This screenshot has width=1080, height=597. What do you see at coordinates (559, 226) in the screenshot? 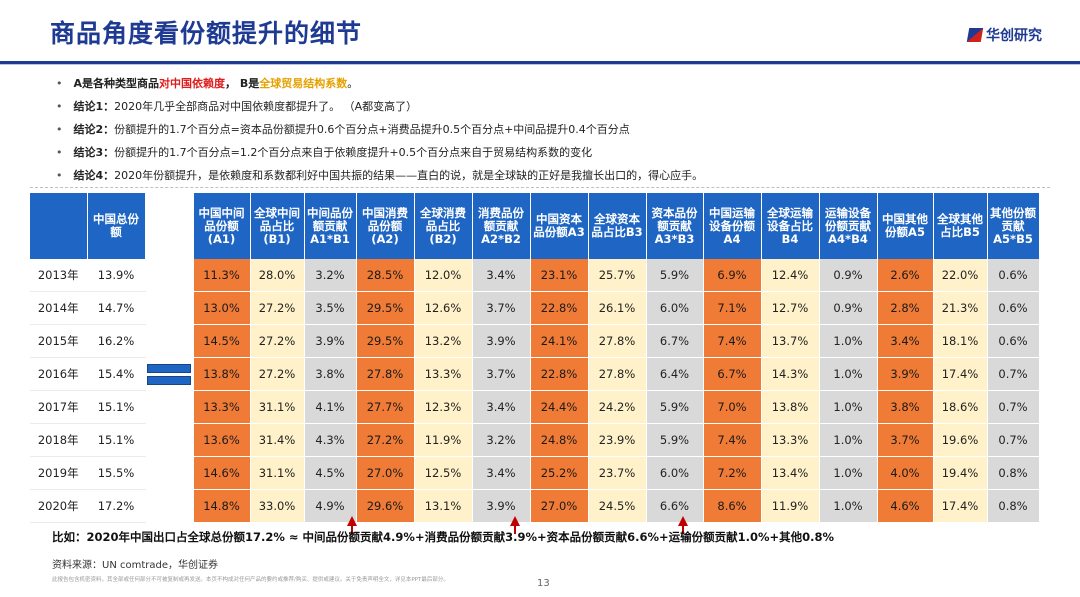
I see `header-a3: 中国资本品份额A3` at bounding box center [559, 226].